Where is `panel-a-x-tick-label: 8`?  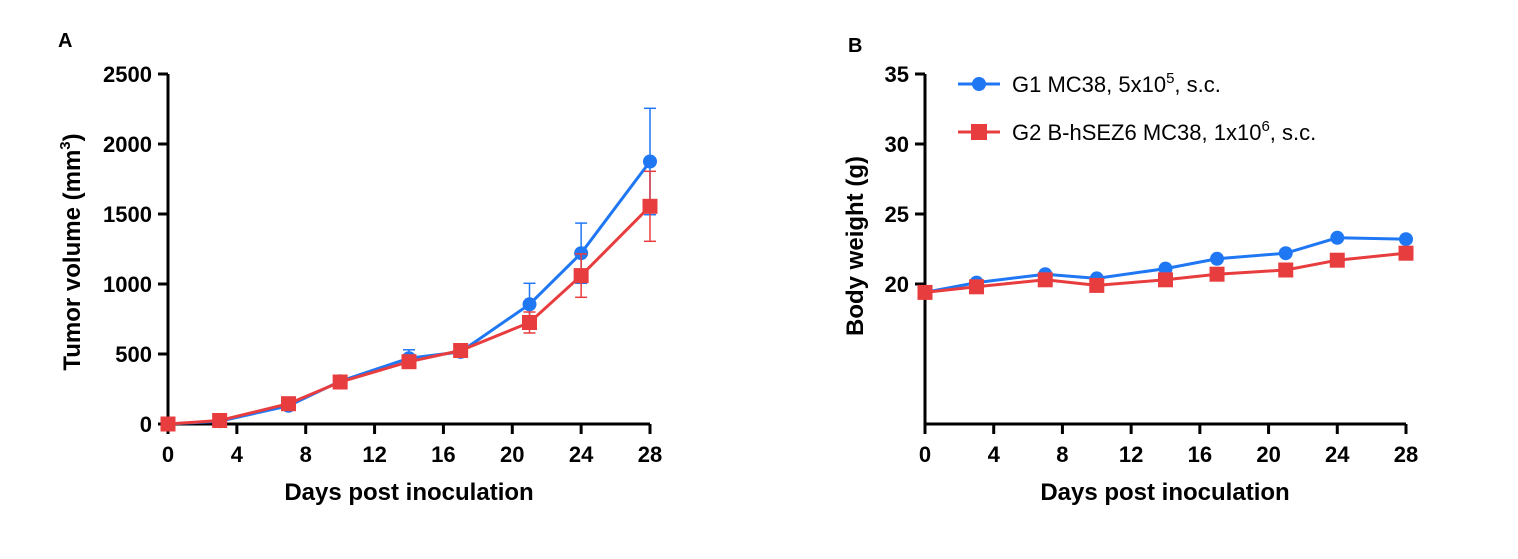 panel-a-x-tick-label: 8 is located at coordinates (306, 454).